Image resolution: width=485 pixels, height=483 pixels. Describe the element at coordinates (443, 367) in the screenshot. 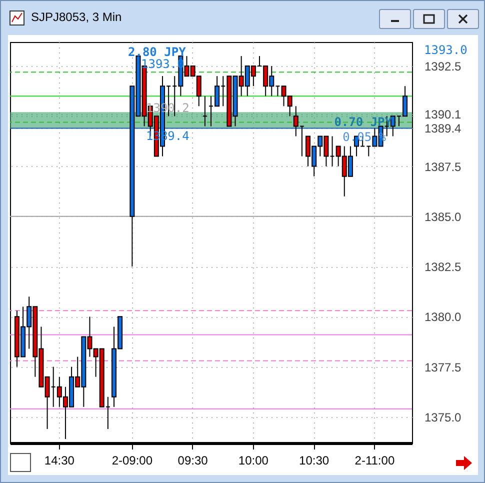

I see `y-tick-label: 1377.5` at that location.